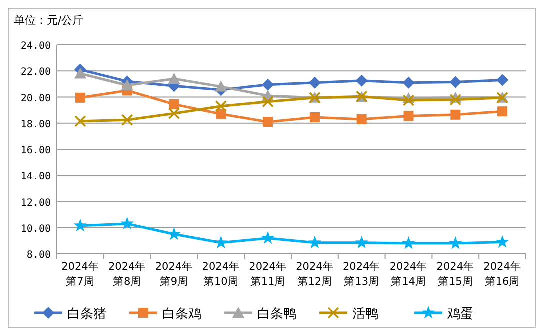  What do you see at coordinates (81, 274) in the screenshot?
I see `x-tick-label: 2024年第7周` at bounding box center [81, 274].